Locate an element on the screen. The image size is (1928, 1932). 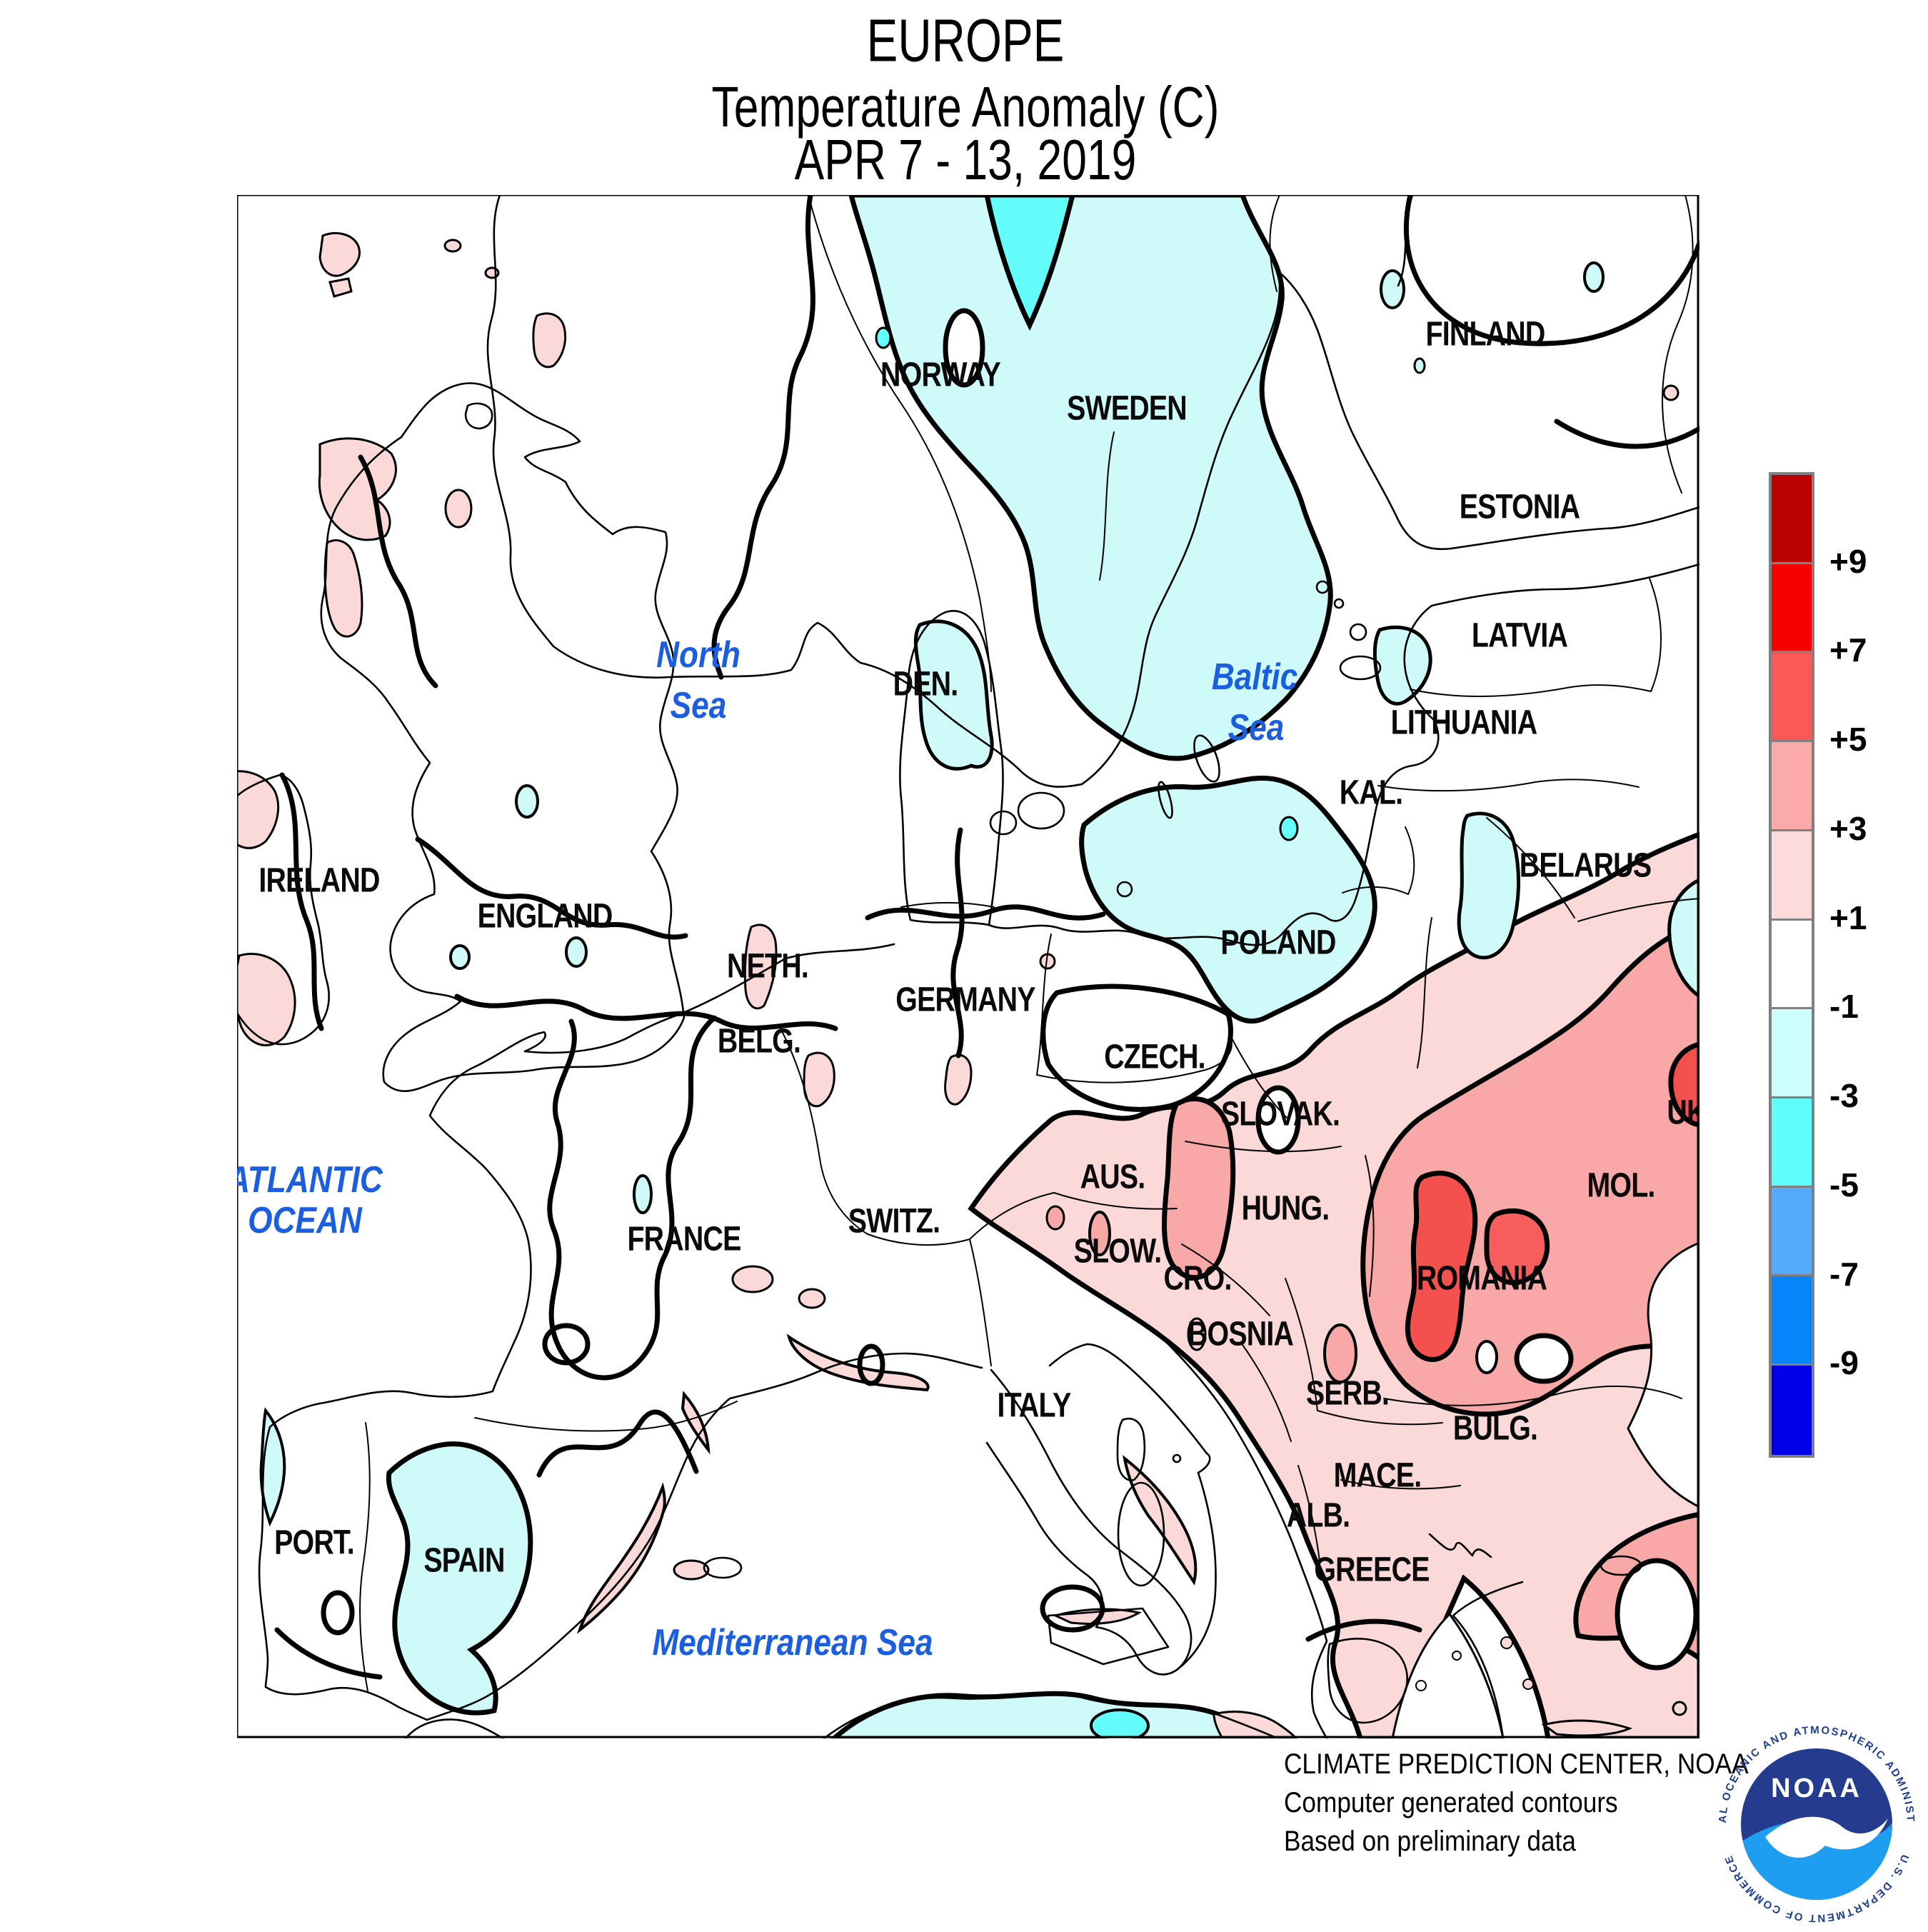
contour-loop-gulf-of-lion is located at coordinates (871, 1364).